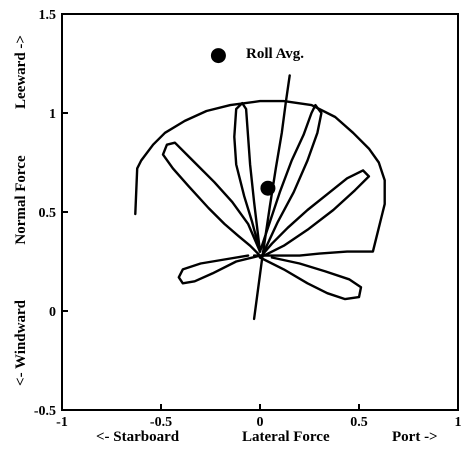 Image resolution: width=462 pixels, height=453 pixels. Describe the element at coordinates (268, 188) in the screenshot. I see `roll-average-point` at that location.